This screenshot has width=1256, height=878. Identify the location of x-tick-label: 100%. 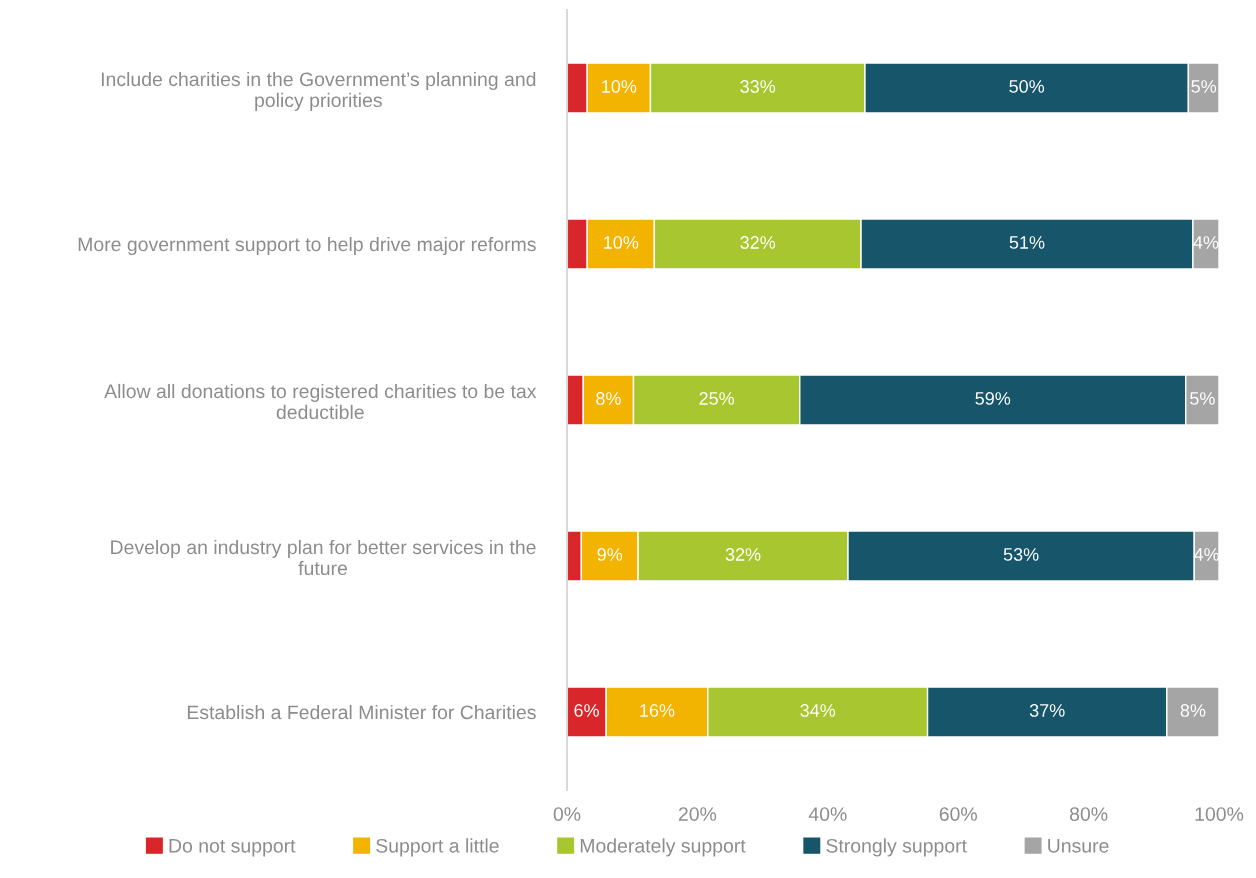
(1219, 814).